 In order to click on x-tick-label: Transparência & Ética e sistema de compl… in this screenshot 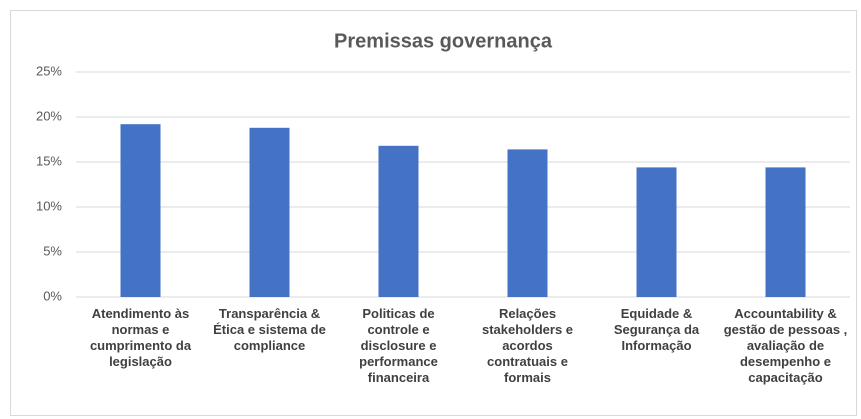, I will do `click(269, 329)`.